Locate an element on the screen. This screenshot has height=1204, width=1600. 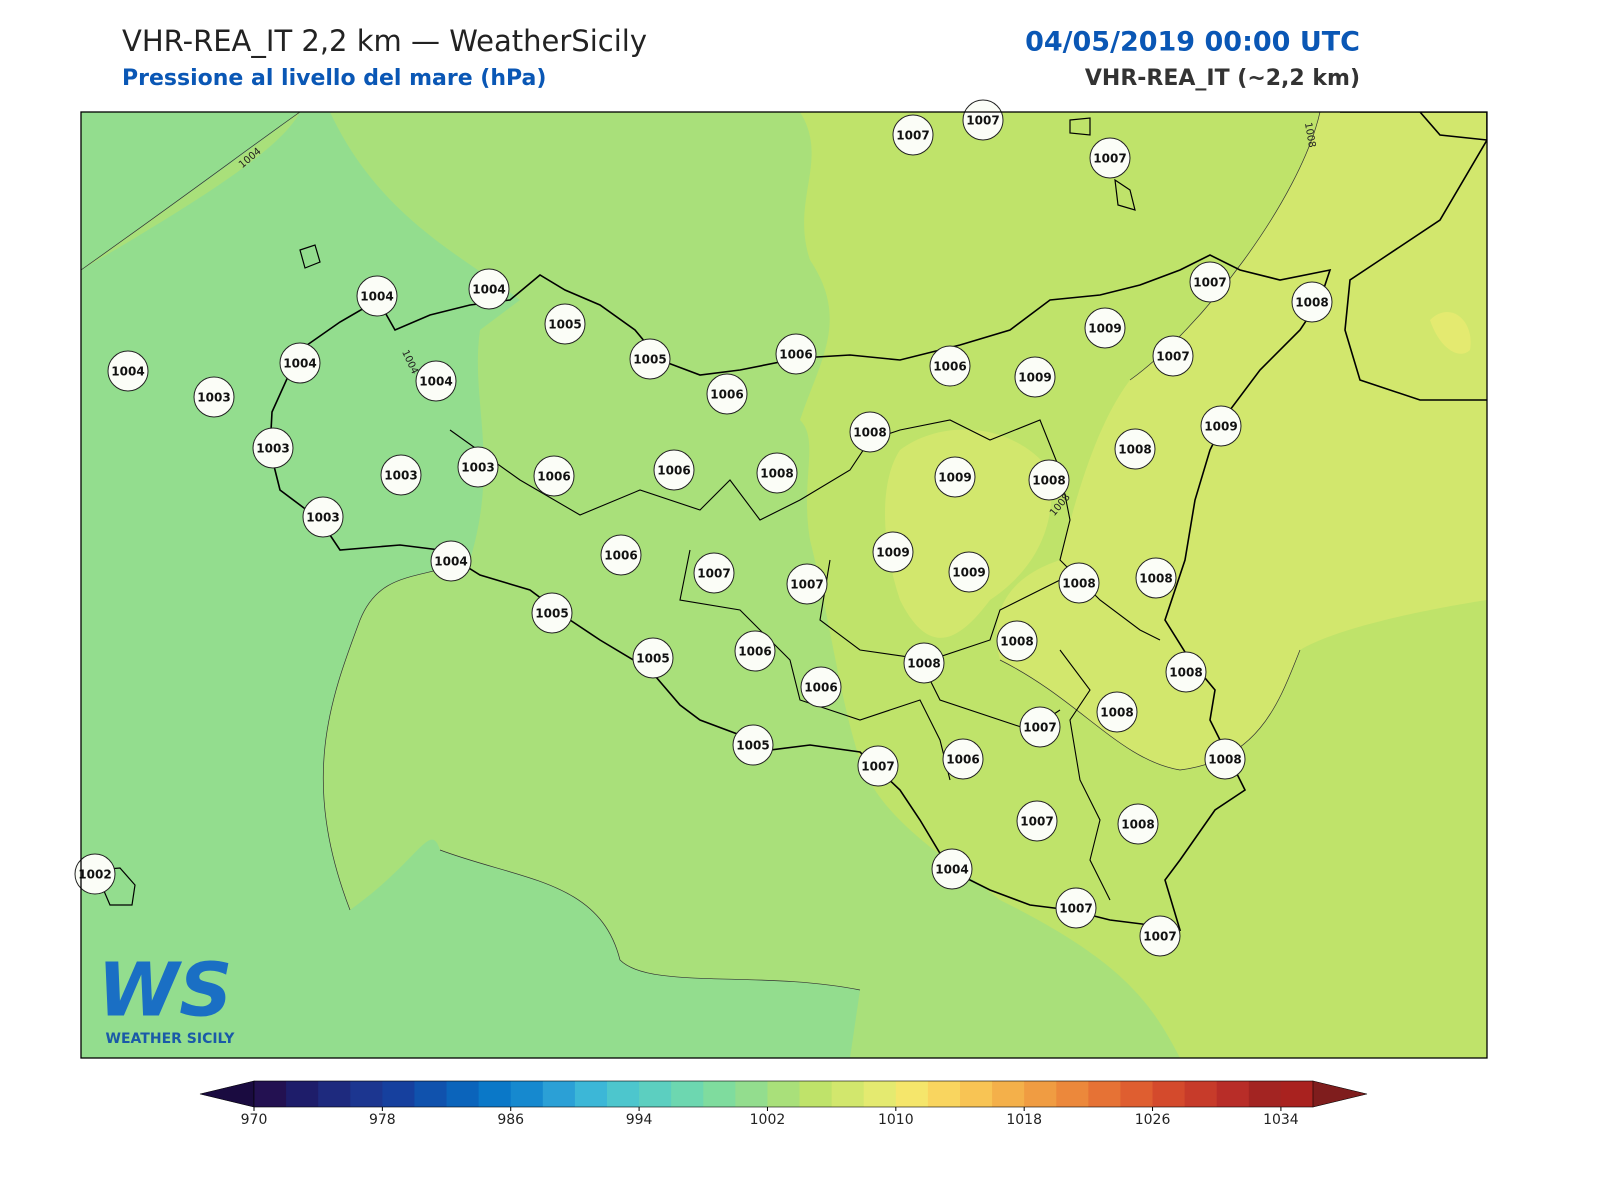
station: 1002 is located at coordinates (95, 874).